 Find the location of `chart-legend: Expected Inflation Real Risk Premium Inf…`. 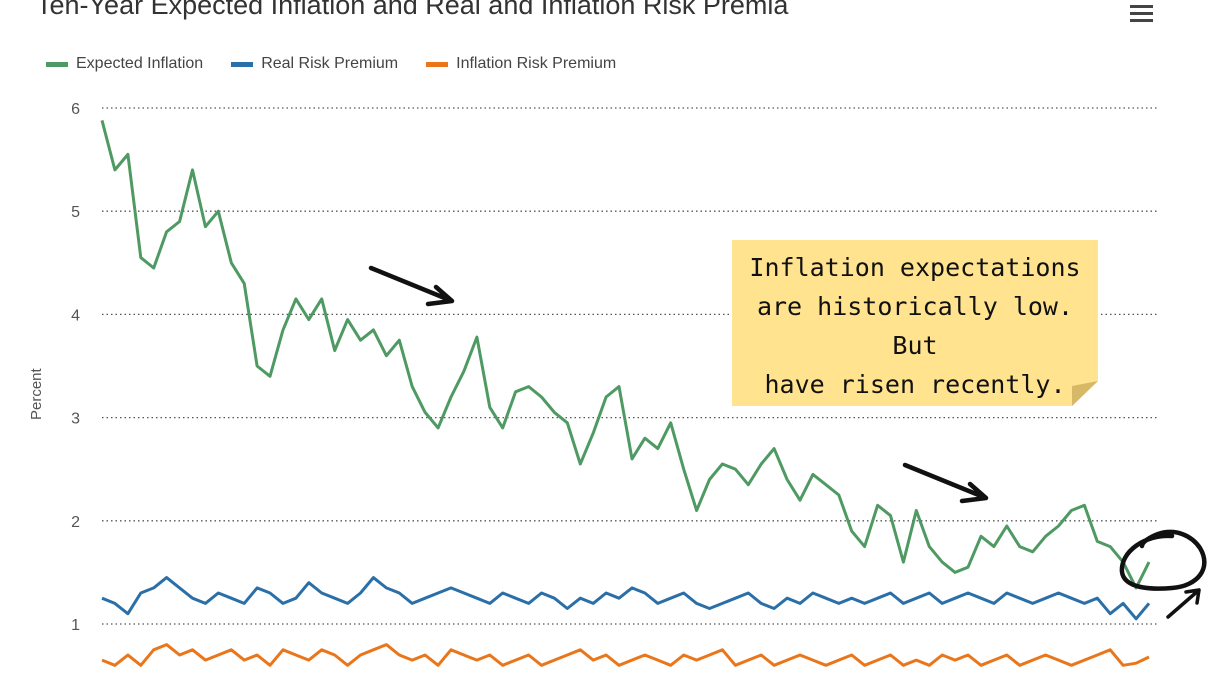

chart-legend: Expected Inflation Real Risk Premium Inf… is located at coordinates (331, 64).